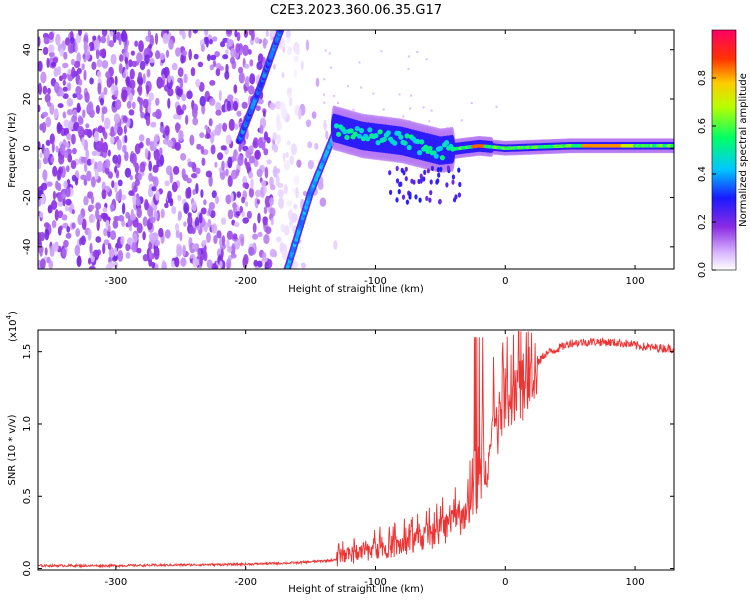  What do you see at coordinates (375, 582) in the screenshot?
I see `snr-xtick-label: -100` at bounding box center [375, 582].